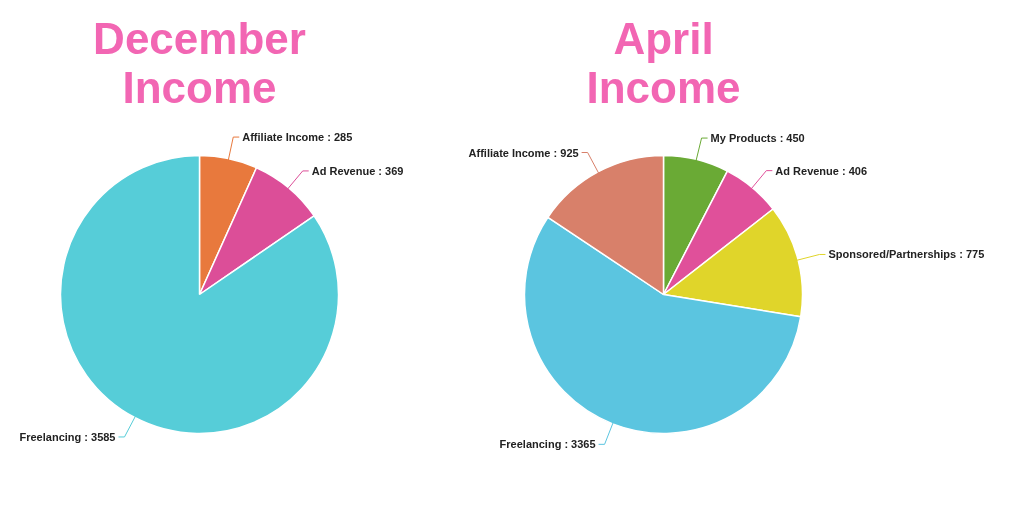 The image size is (1024, 512). Describe the element at coordinates (906, 254) in the screenshot. I see `slice-label: Sponsored/Partnerships : 775` at that location.